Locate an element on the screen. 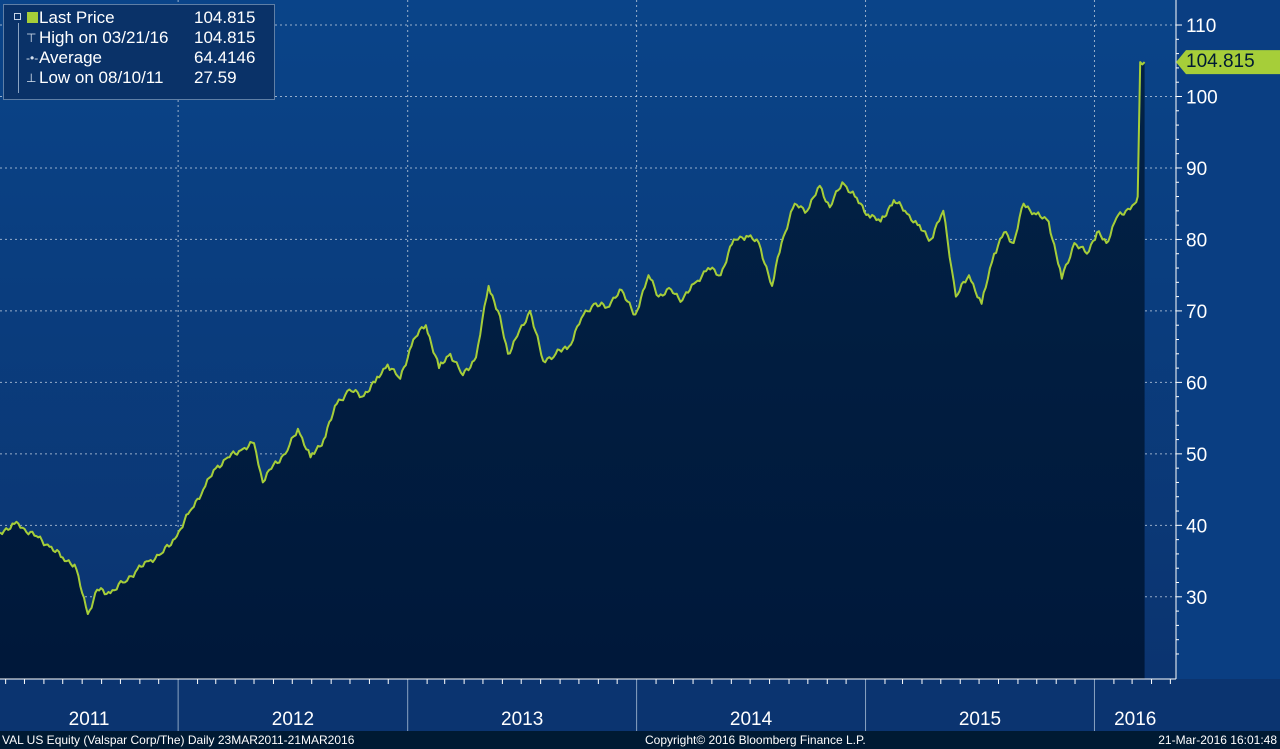 The image size is (1280, 749). footer-copyright: Copyright© 2016 Bloomberg Finance L.P. is located at coordinates (755, 740).